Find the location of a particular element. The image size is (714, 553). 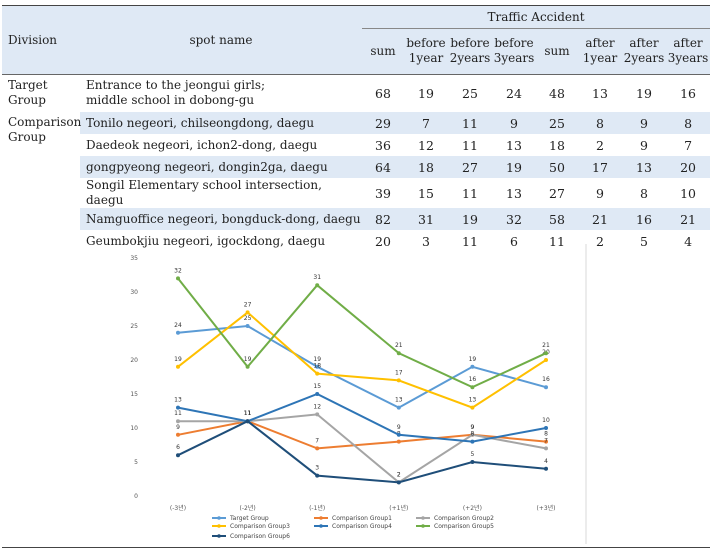

x-tick-label: (+2년) is located at coordinates (472, 508).